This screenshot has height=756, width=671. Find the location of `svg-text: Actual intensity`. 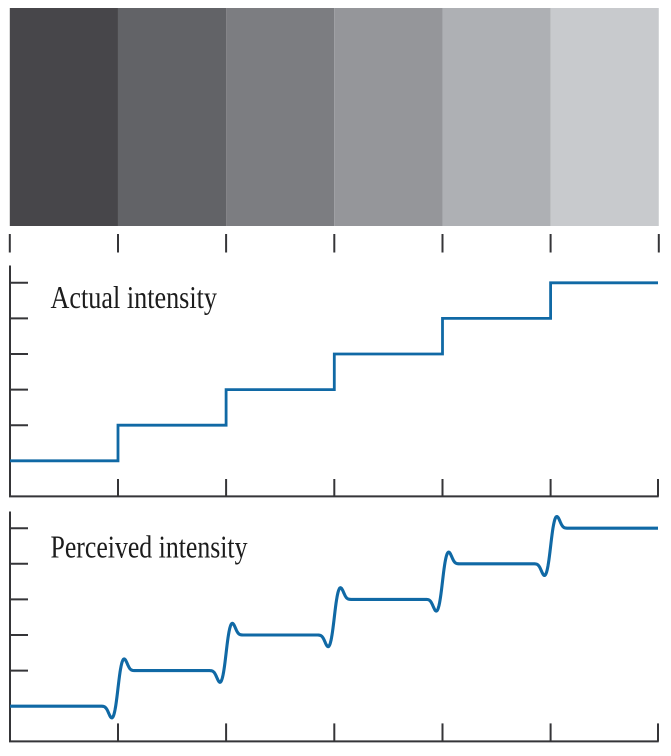

svg-text: Actual intensity is located at coordinates (134, 297).